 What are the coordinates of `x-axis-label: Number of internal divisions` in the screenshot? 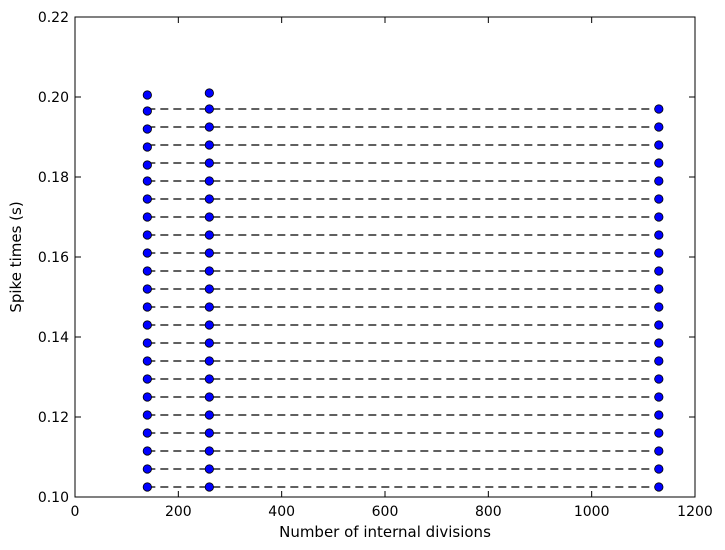 It's located at (385, 532).